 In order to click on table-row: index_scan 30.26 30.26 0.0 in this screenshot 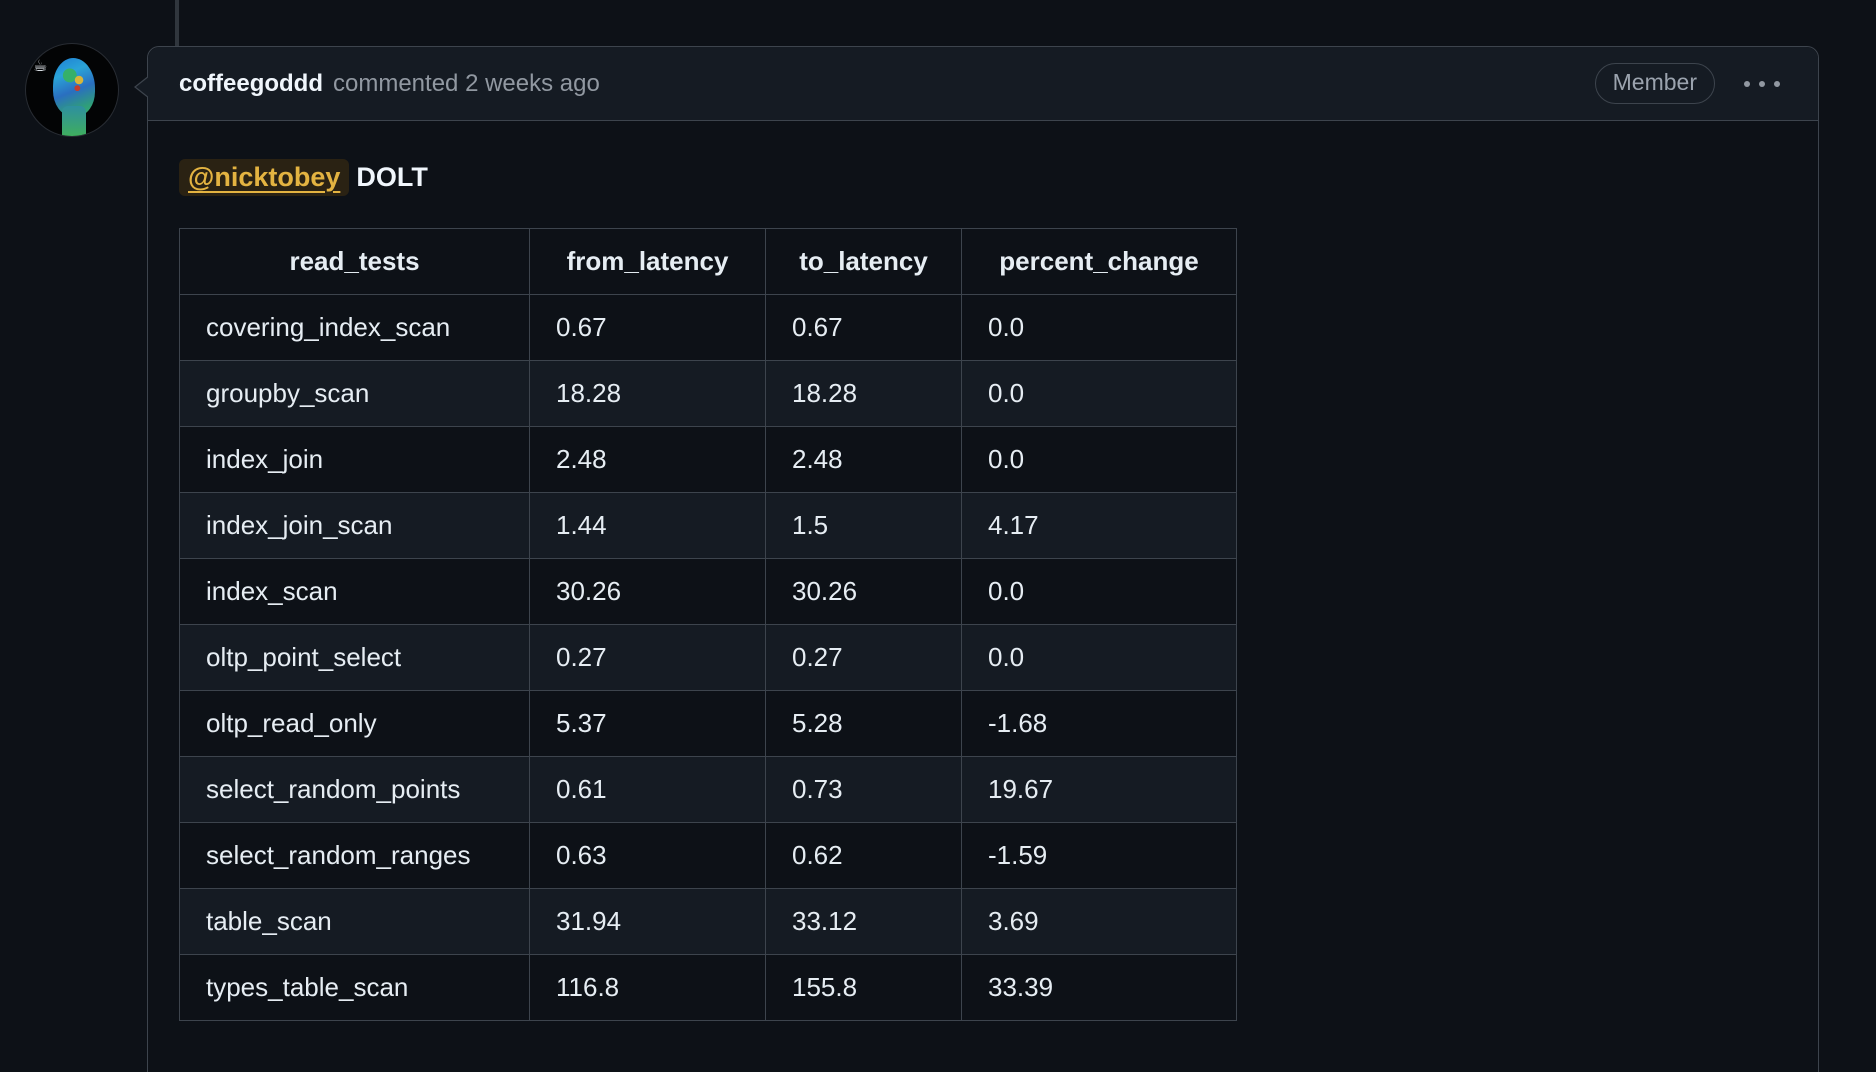, I will do `click(708, 591)`.